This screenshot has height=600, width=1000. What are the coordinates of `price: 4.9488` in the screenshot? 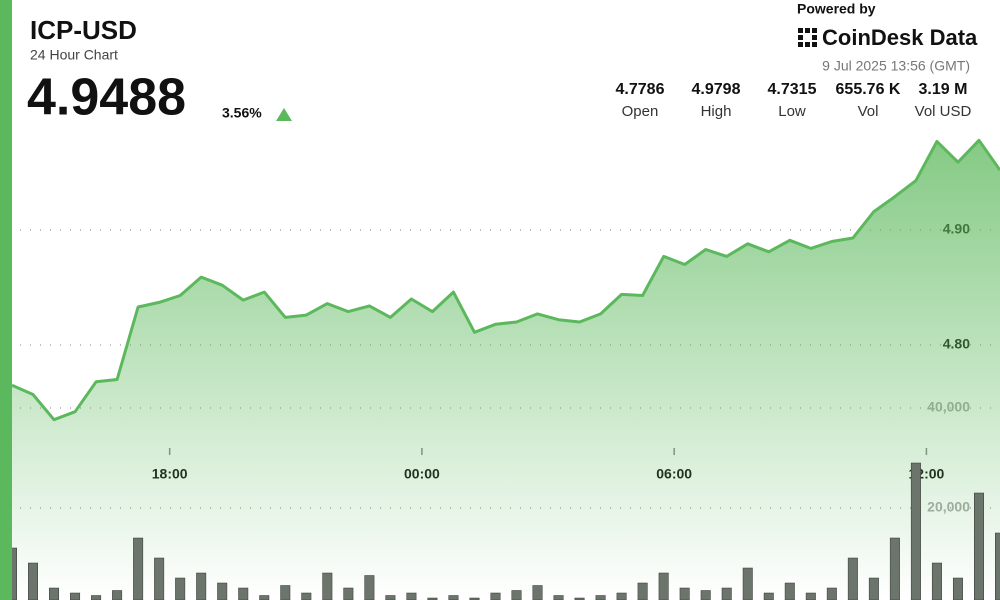 It's located at (106, 98).